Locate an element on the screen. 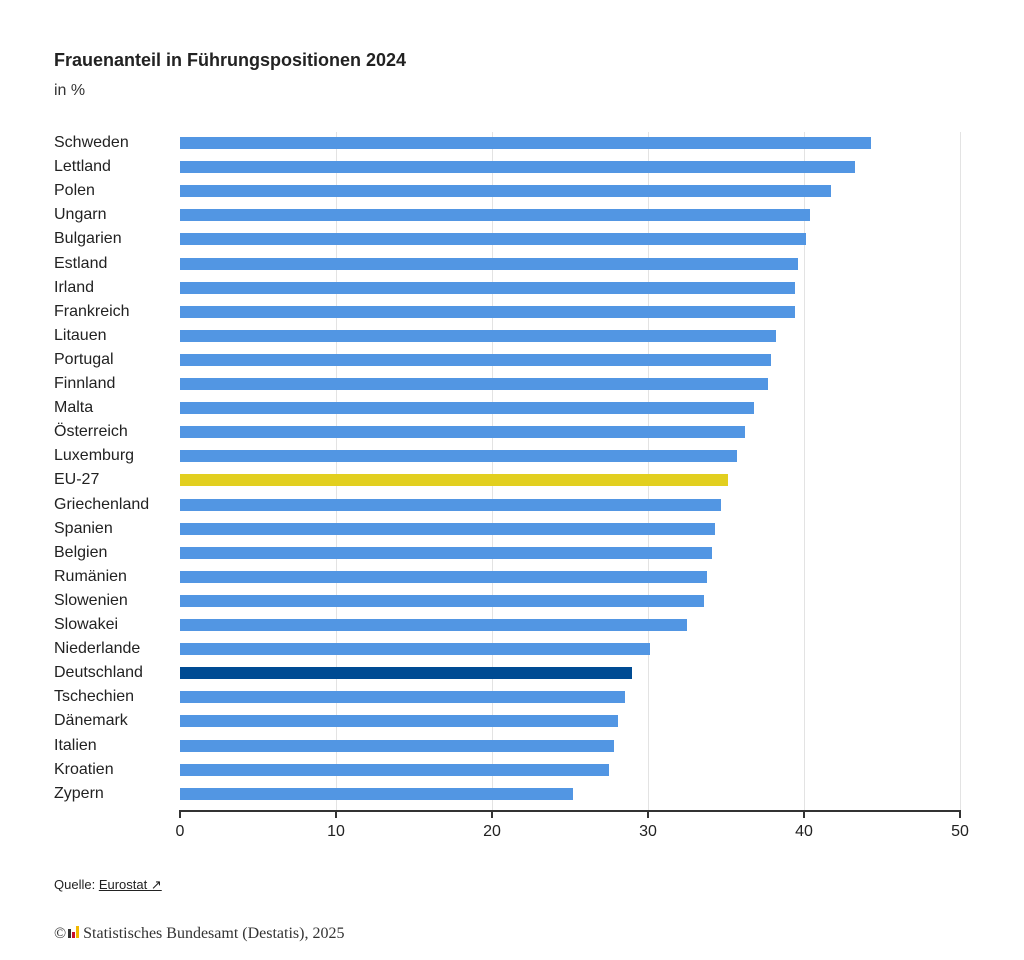 This screenshot has width=1024, height=960. copyright-symbol: © is located at coordinates (60, 933).